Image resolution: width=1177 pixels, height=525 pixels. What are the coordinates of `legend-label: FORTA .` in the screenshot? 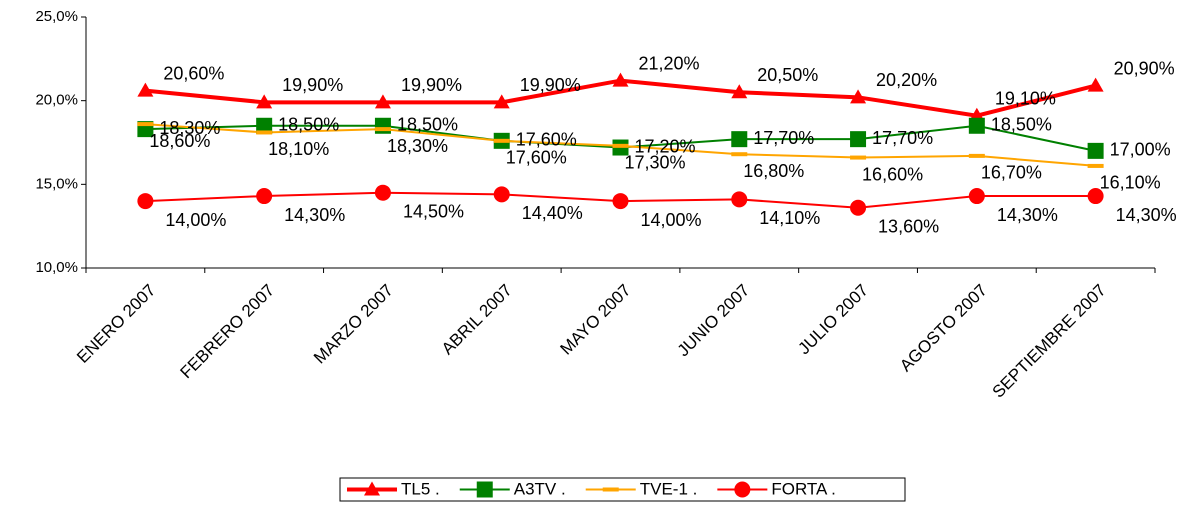 It's located at (803, 488).